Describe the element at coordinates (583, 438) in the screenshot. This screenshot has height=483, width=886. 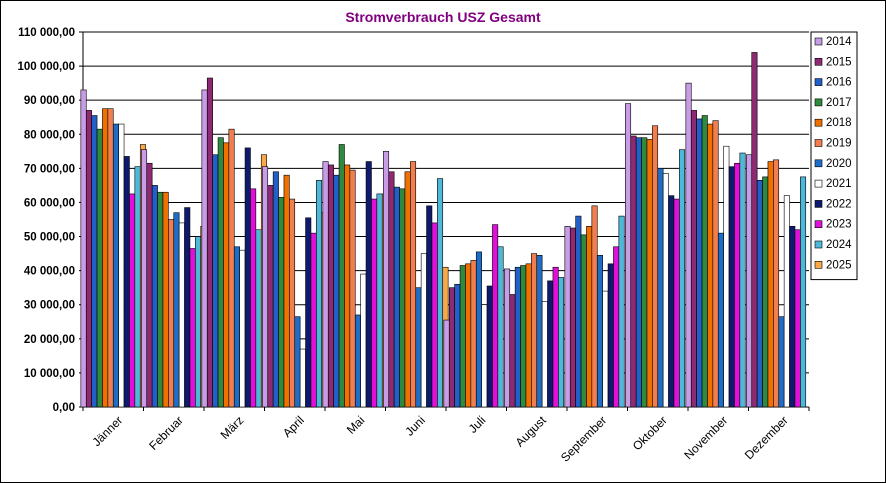
I see `x-tick-label: September` at that location.